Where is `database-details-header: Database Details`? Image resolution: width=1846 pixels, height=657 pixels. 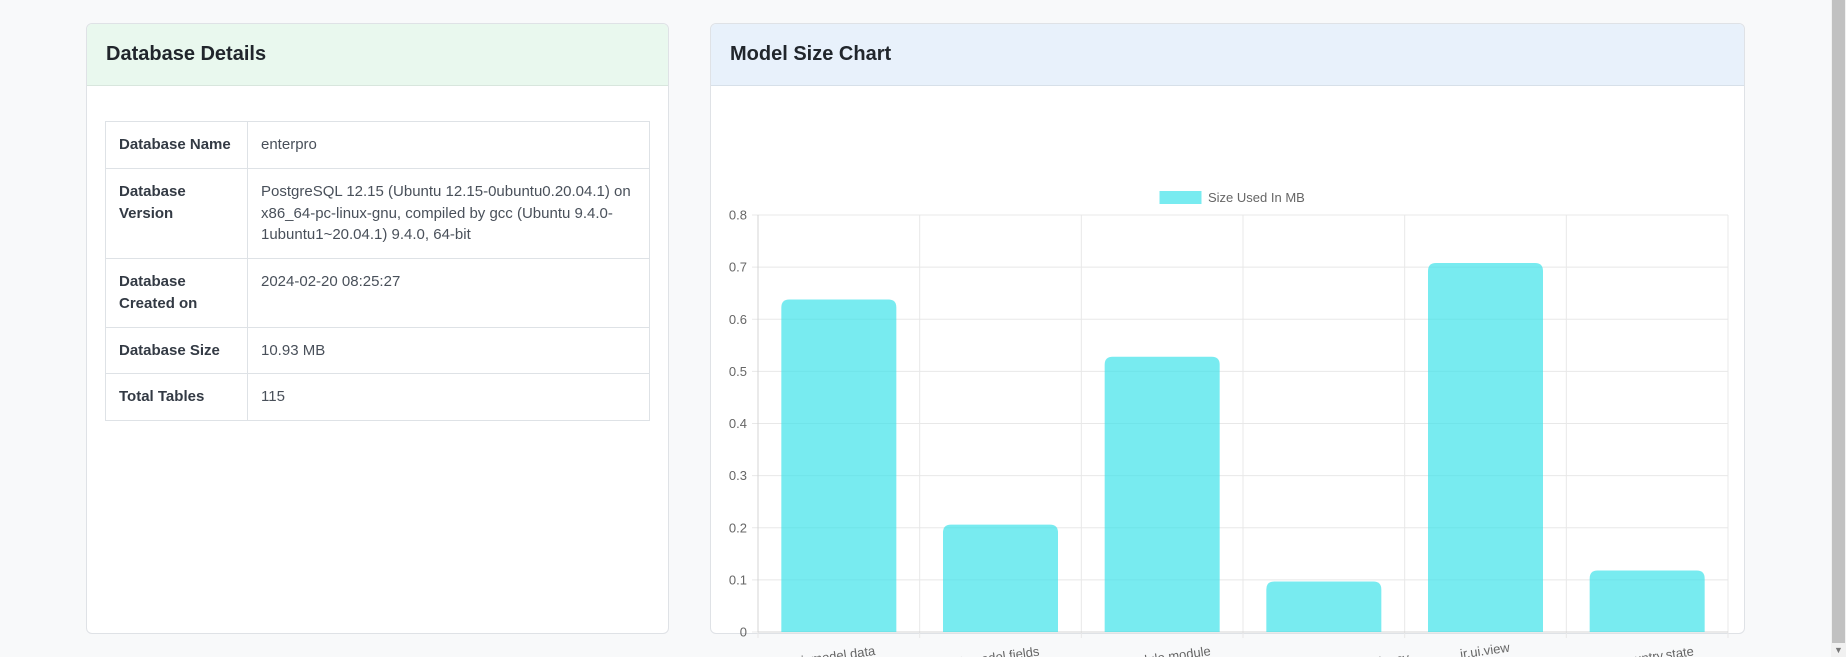 database-details-header: Database Details is located at coordinates (377, 55).